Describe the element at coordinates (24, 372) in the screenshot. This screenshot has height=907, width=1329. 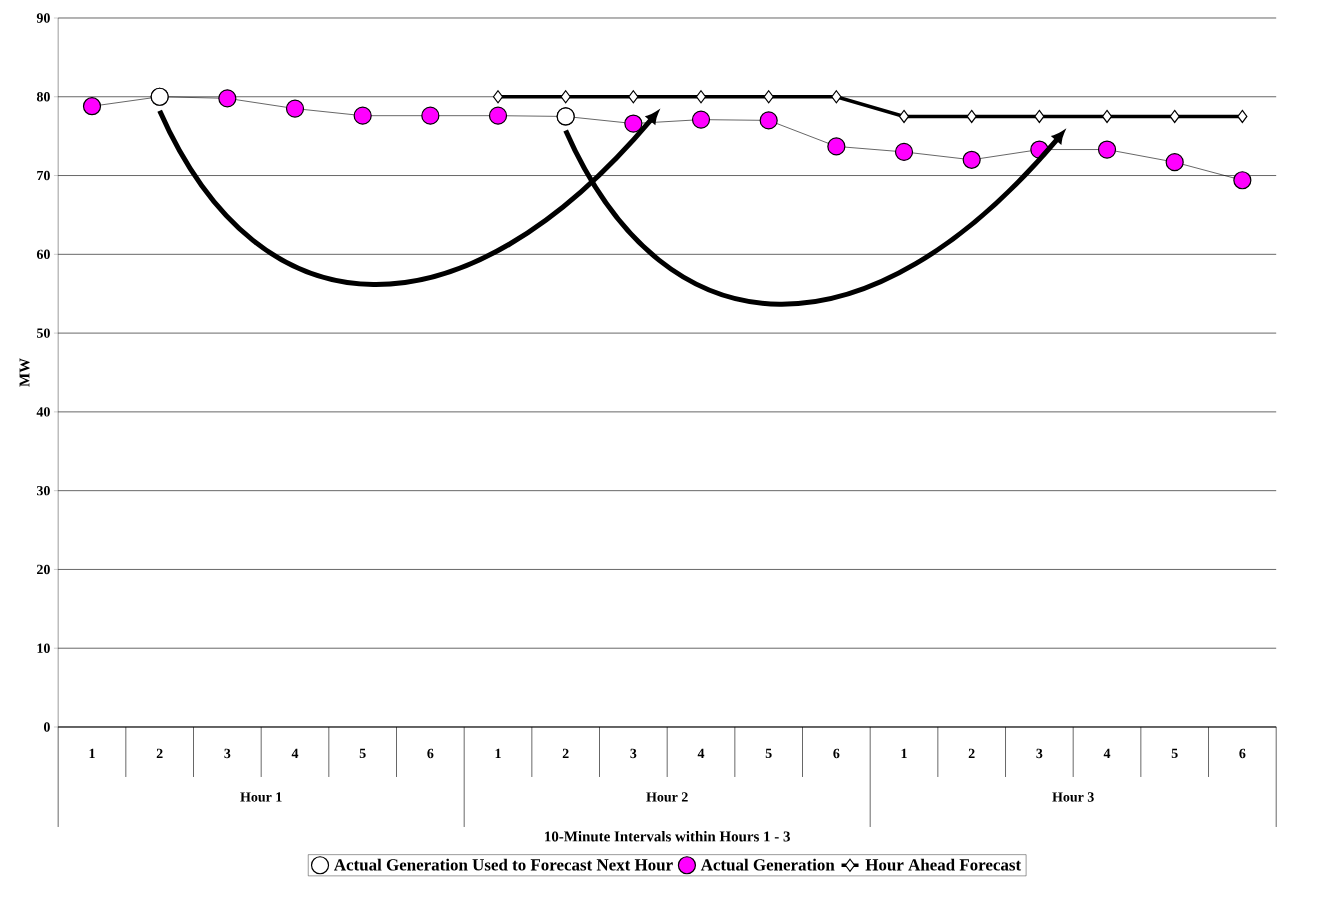
I see `y-axis-title: MW` at that location.